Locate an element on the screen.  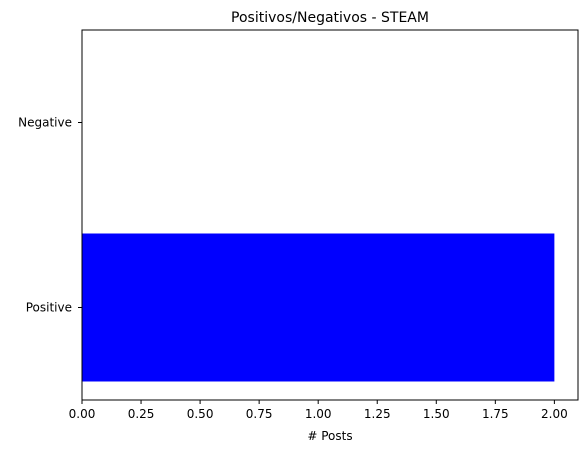
x-axis-label: # Posts is located at coordinates (329, 436).